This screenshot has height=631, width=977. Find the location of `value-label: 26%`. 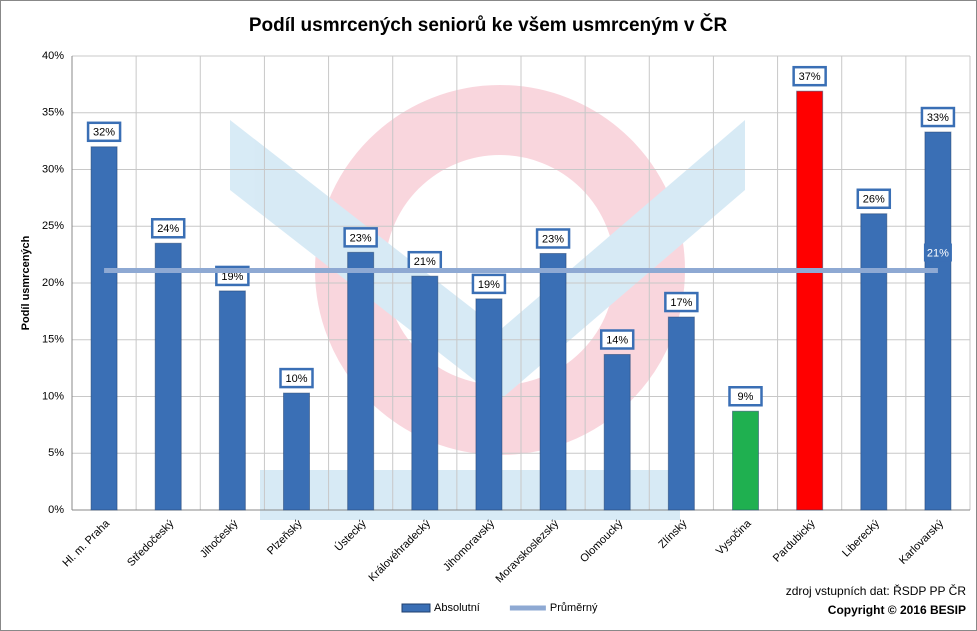

value-label: 26% is located at coordinates (874, 200).